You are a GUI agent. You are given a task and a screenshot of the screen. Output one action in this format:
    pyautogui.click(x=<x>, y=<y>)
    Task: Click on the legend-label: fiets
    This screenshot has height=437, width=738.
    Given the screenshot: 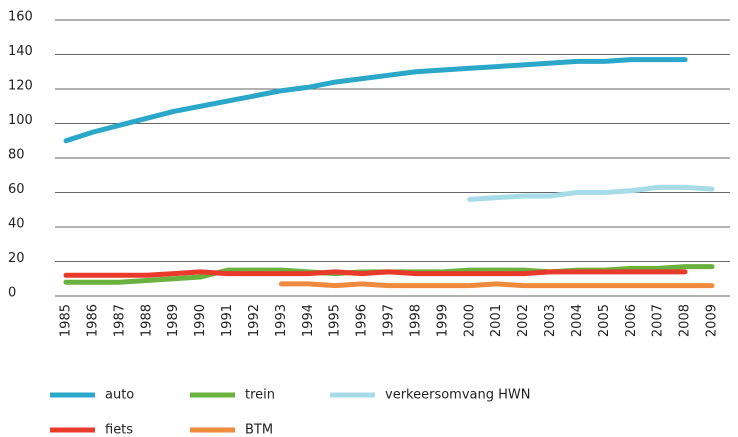 What is the action you would take?
    pyautogui.click(x=119, y=430)
    